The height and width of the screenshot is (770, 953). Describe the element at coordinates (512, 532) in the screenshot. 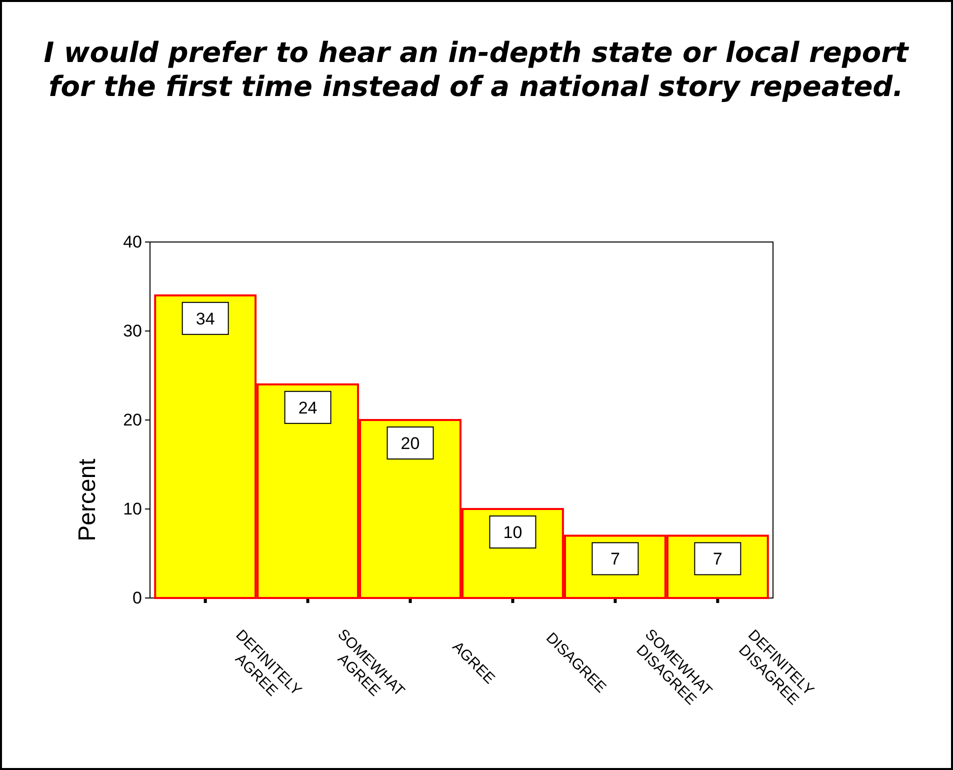

I see `data-label: 10` at that location.